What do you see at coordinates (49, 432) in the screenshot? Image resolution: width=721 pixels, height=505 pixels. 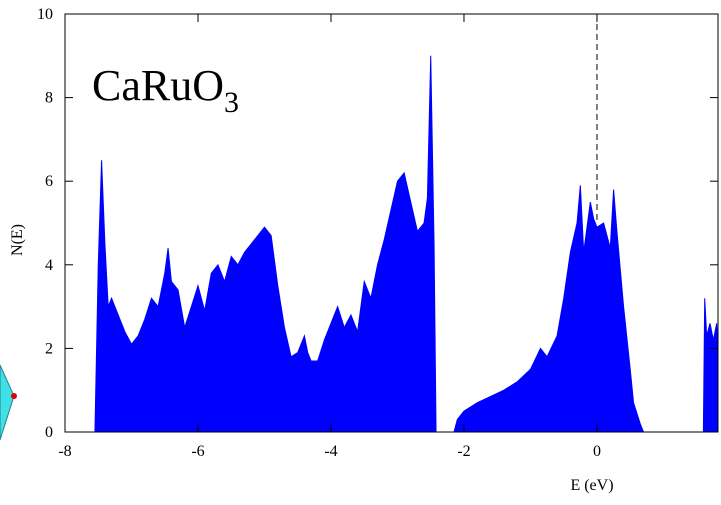 I see `y-tick-label: 0` at bounding box center [49, 432].